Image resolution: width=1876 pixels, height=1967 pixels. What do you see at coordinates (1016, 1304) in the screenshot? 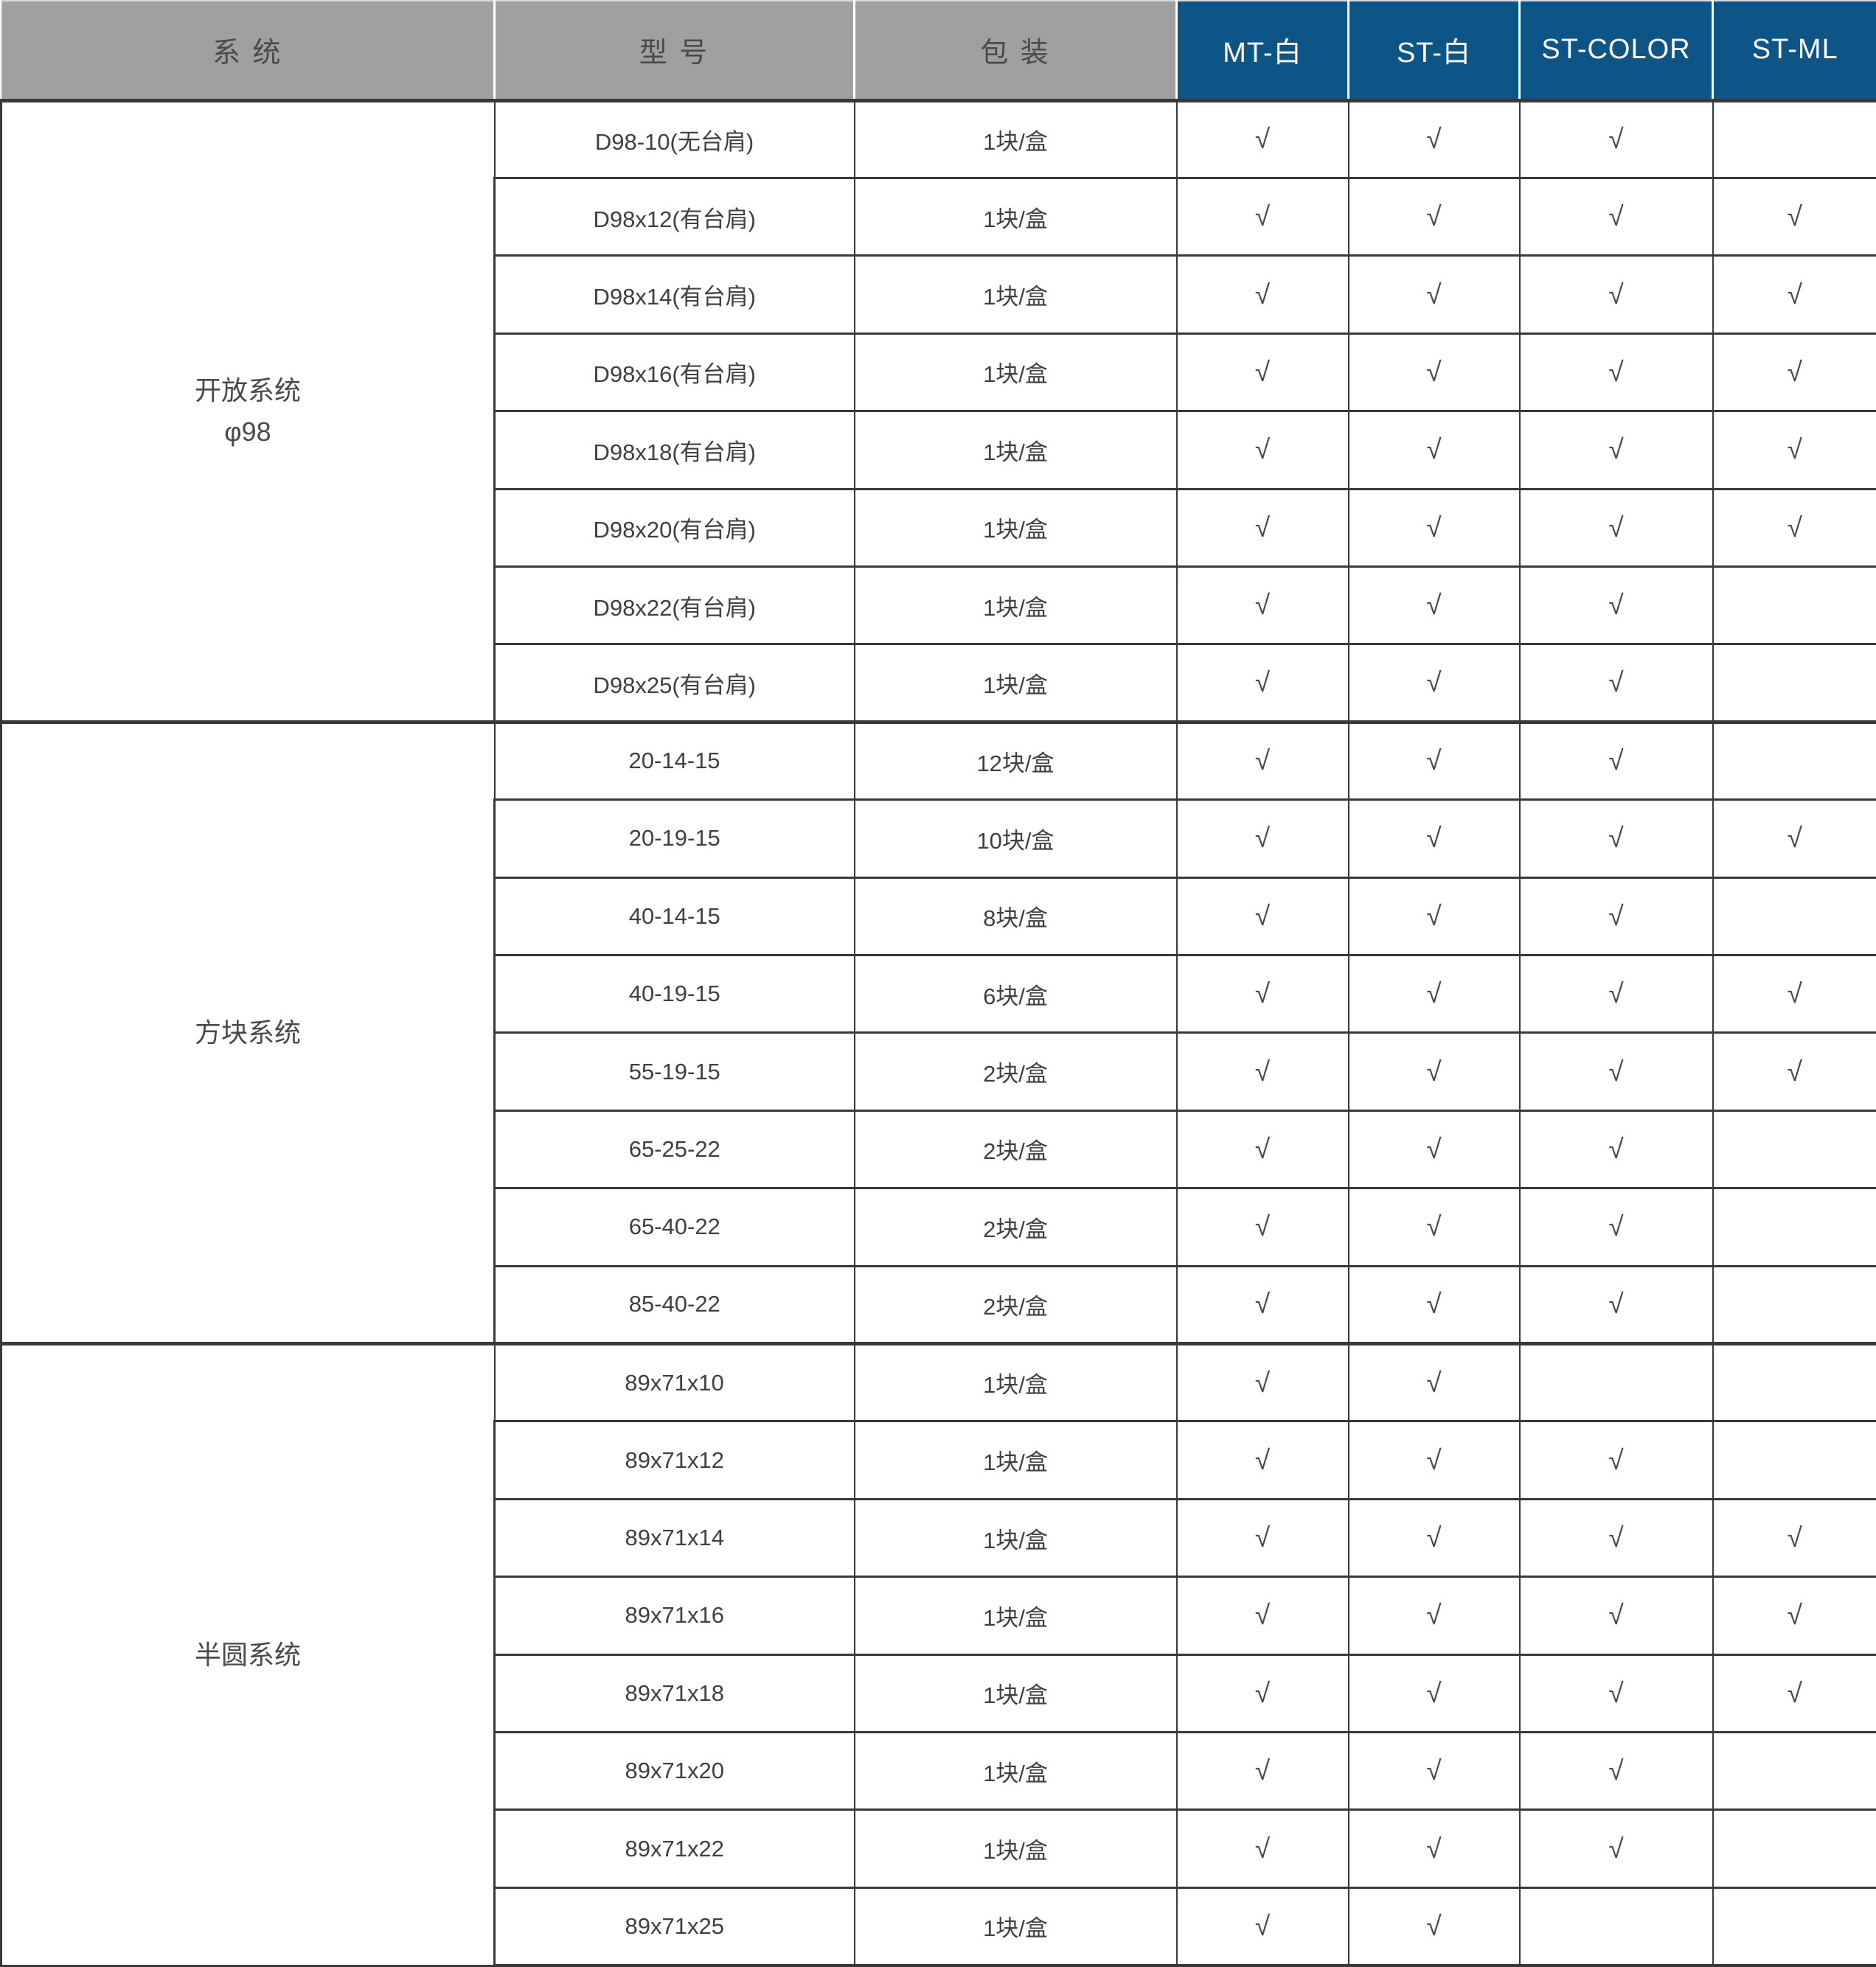
I see `packaging-cell: 2块/盒` at bounding box center [1016, 1304].